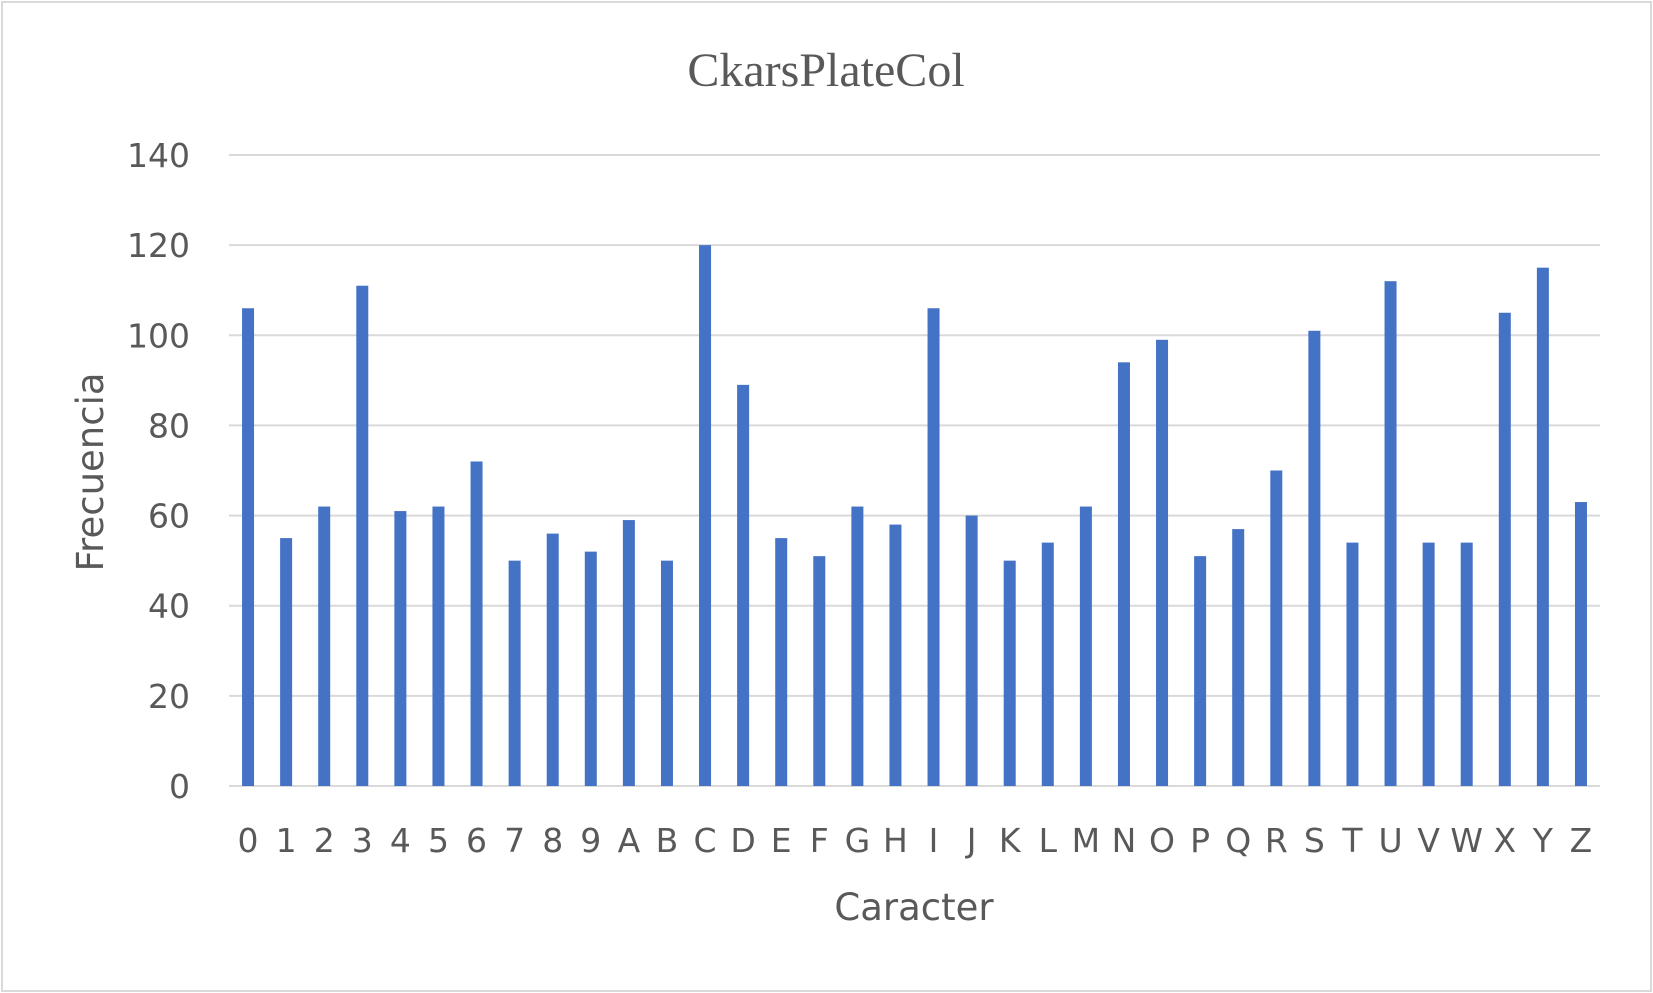  I want to click on x-axis-title: Caracter, so click(914, 907).